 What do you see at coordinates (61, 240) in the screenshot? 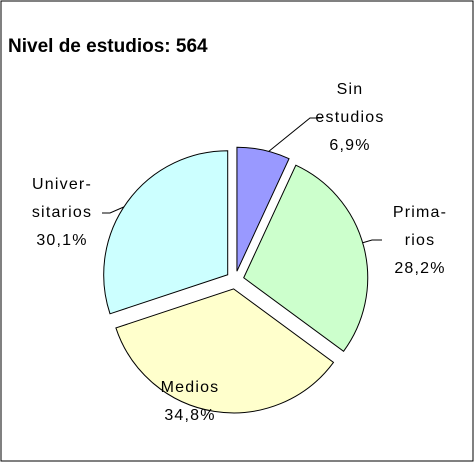
I see `value-label: 30,1%` at bounding box center [61, 240].